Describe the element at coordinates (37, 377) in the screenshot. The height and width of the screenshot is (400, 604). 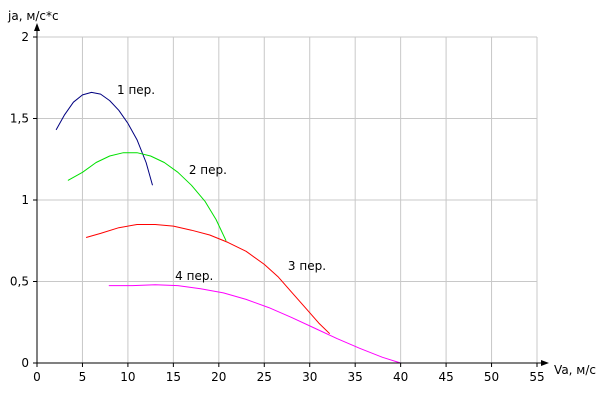
I see `x-tick-label: 0` at that location.